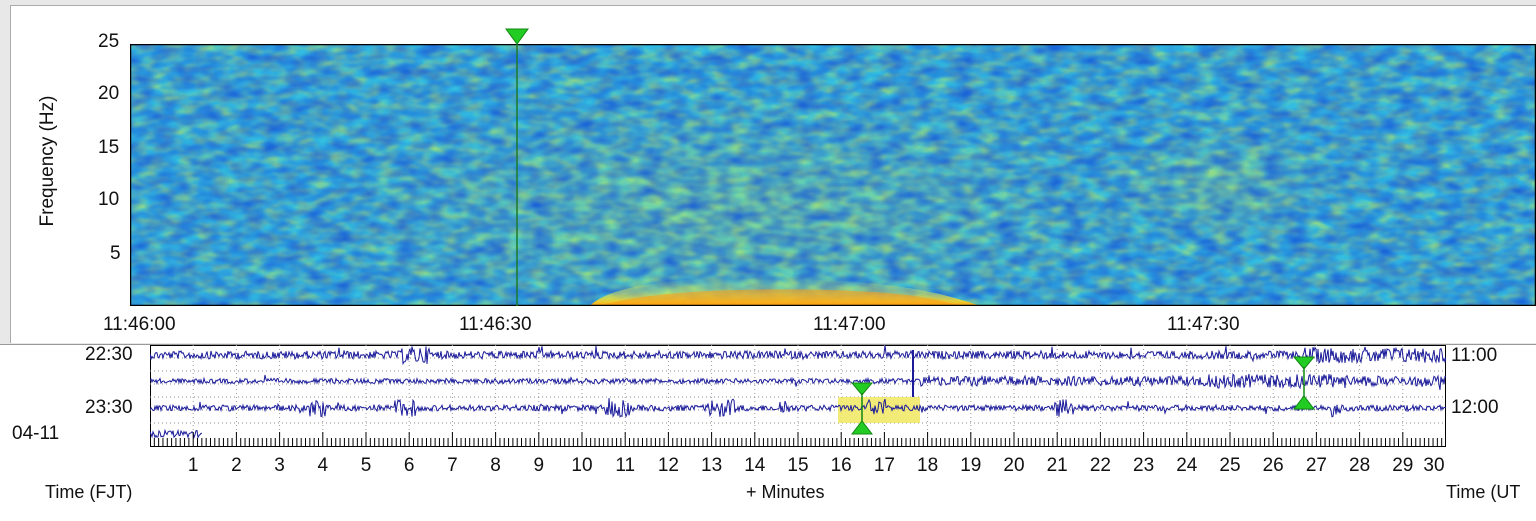 The width and height of the screenshot is (1536, 521). What do you see at coordinates (1100, 465) in the screenshot?
I see `minute-tick-22: 22` at bounding box center [1100, 465].